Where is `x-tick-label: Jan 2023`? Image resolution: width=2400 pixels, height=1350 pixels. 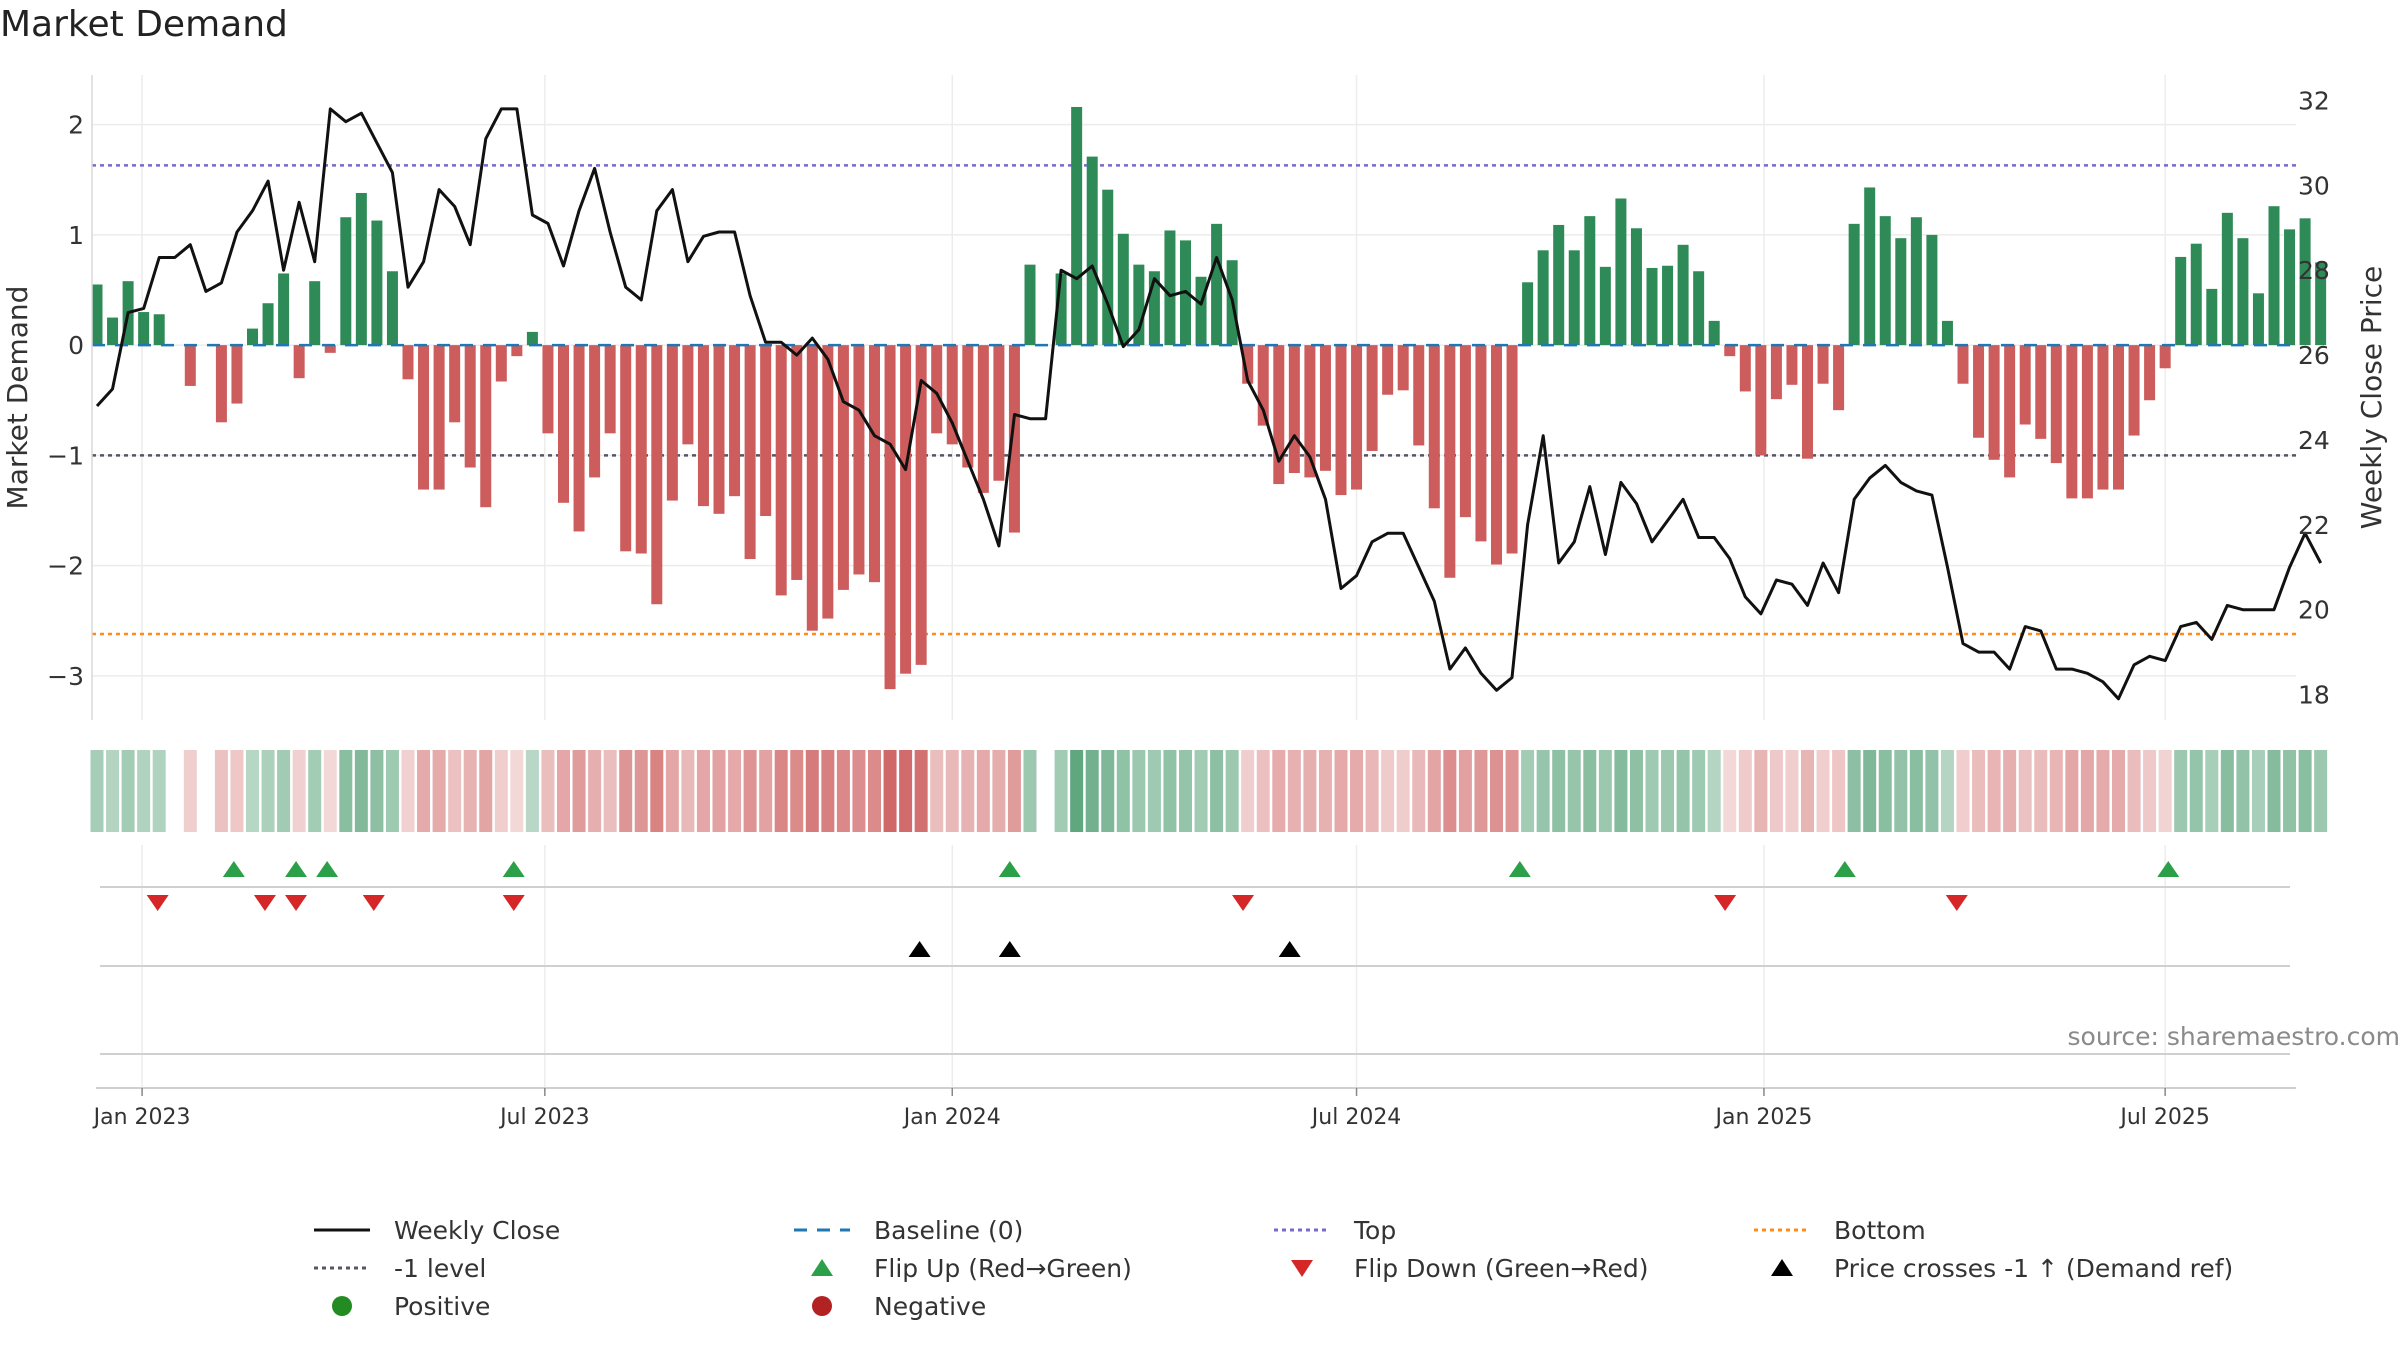 x-tick-label: Jan 2023 is located at coordinates (141, 1117).